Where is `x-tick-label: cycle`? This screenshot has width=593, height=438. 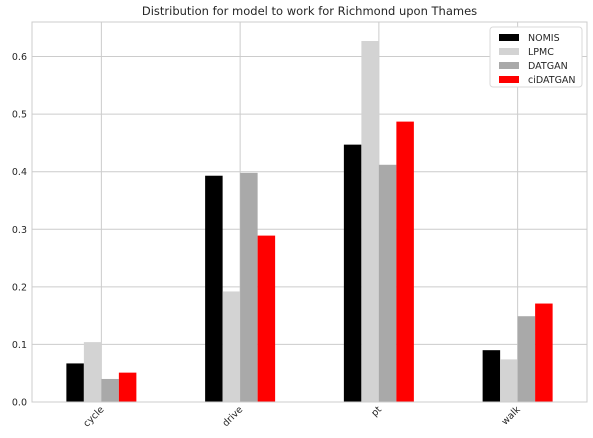
x-tick-label: cycle is located at coordinates (93, 416).